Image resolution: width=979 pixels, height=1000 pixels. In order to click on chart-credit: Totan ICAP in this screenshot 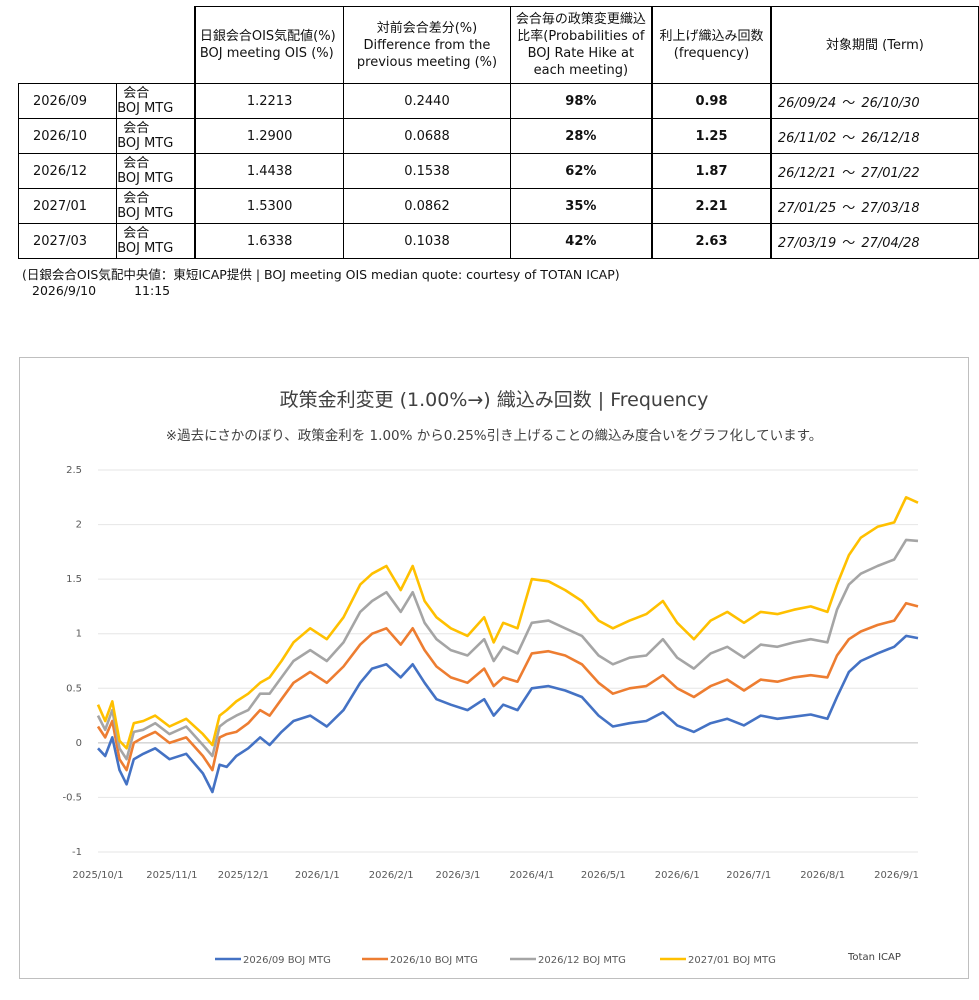, I will do `click(874, 957)`.